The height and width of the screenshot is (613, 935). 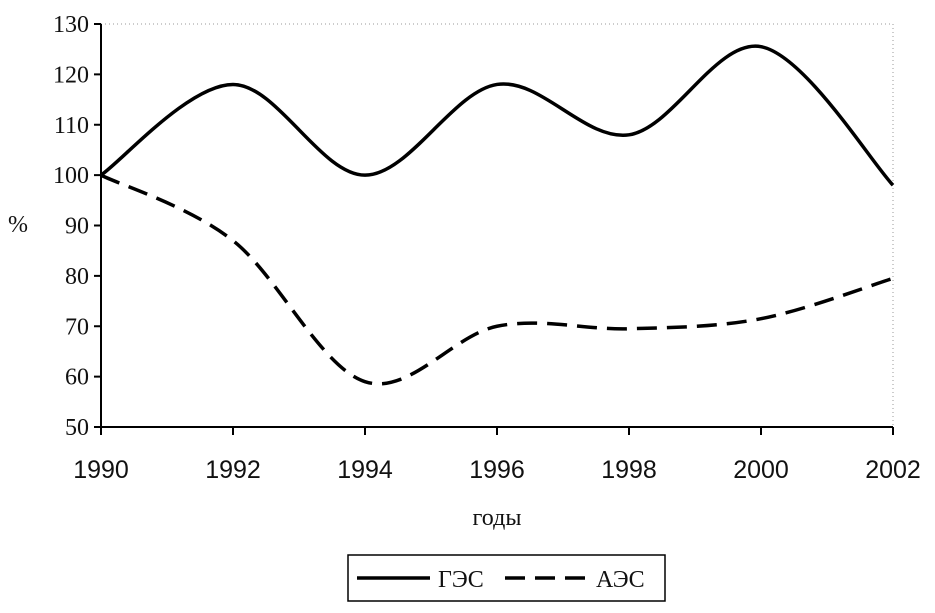 What do you see at coordinates (77, 378) in the screenshot?
I see `y-tick-label: 60` at bounding box center [77, 378].